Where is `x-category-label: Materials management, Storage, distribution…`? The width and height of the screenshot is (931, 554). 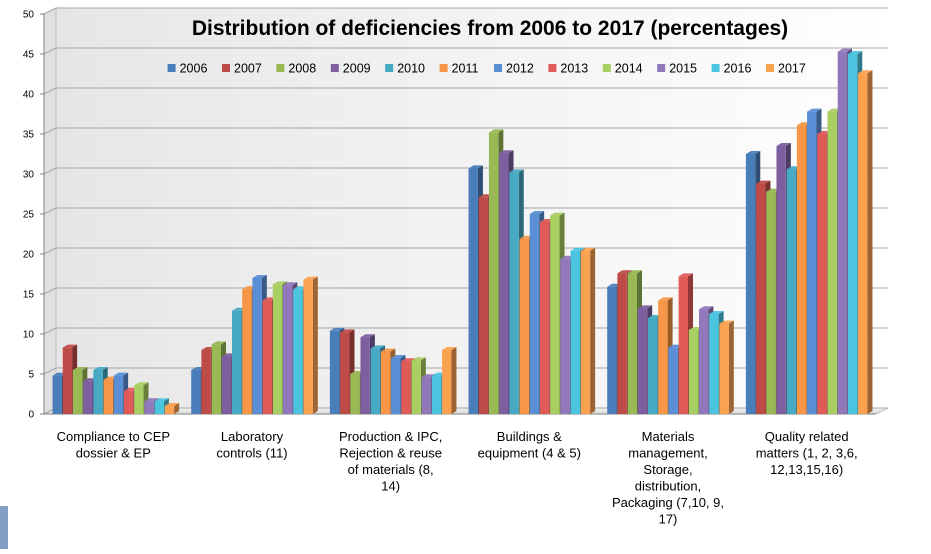 x-category-label: Materials management, Storage, distribution… is located at coordinates (668, 478).